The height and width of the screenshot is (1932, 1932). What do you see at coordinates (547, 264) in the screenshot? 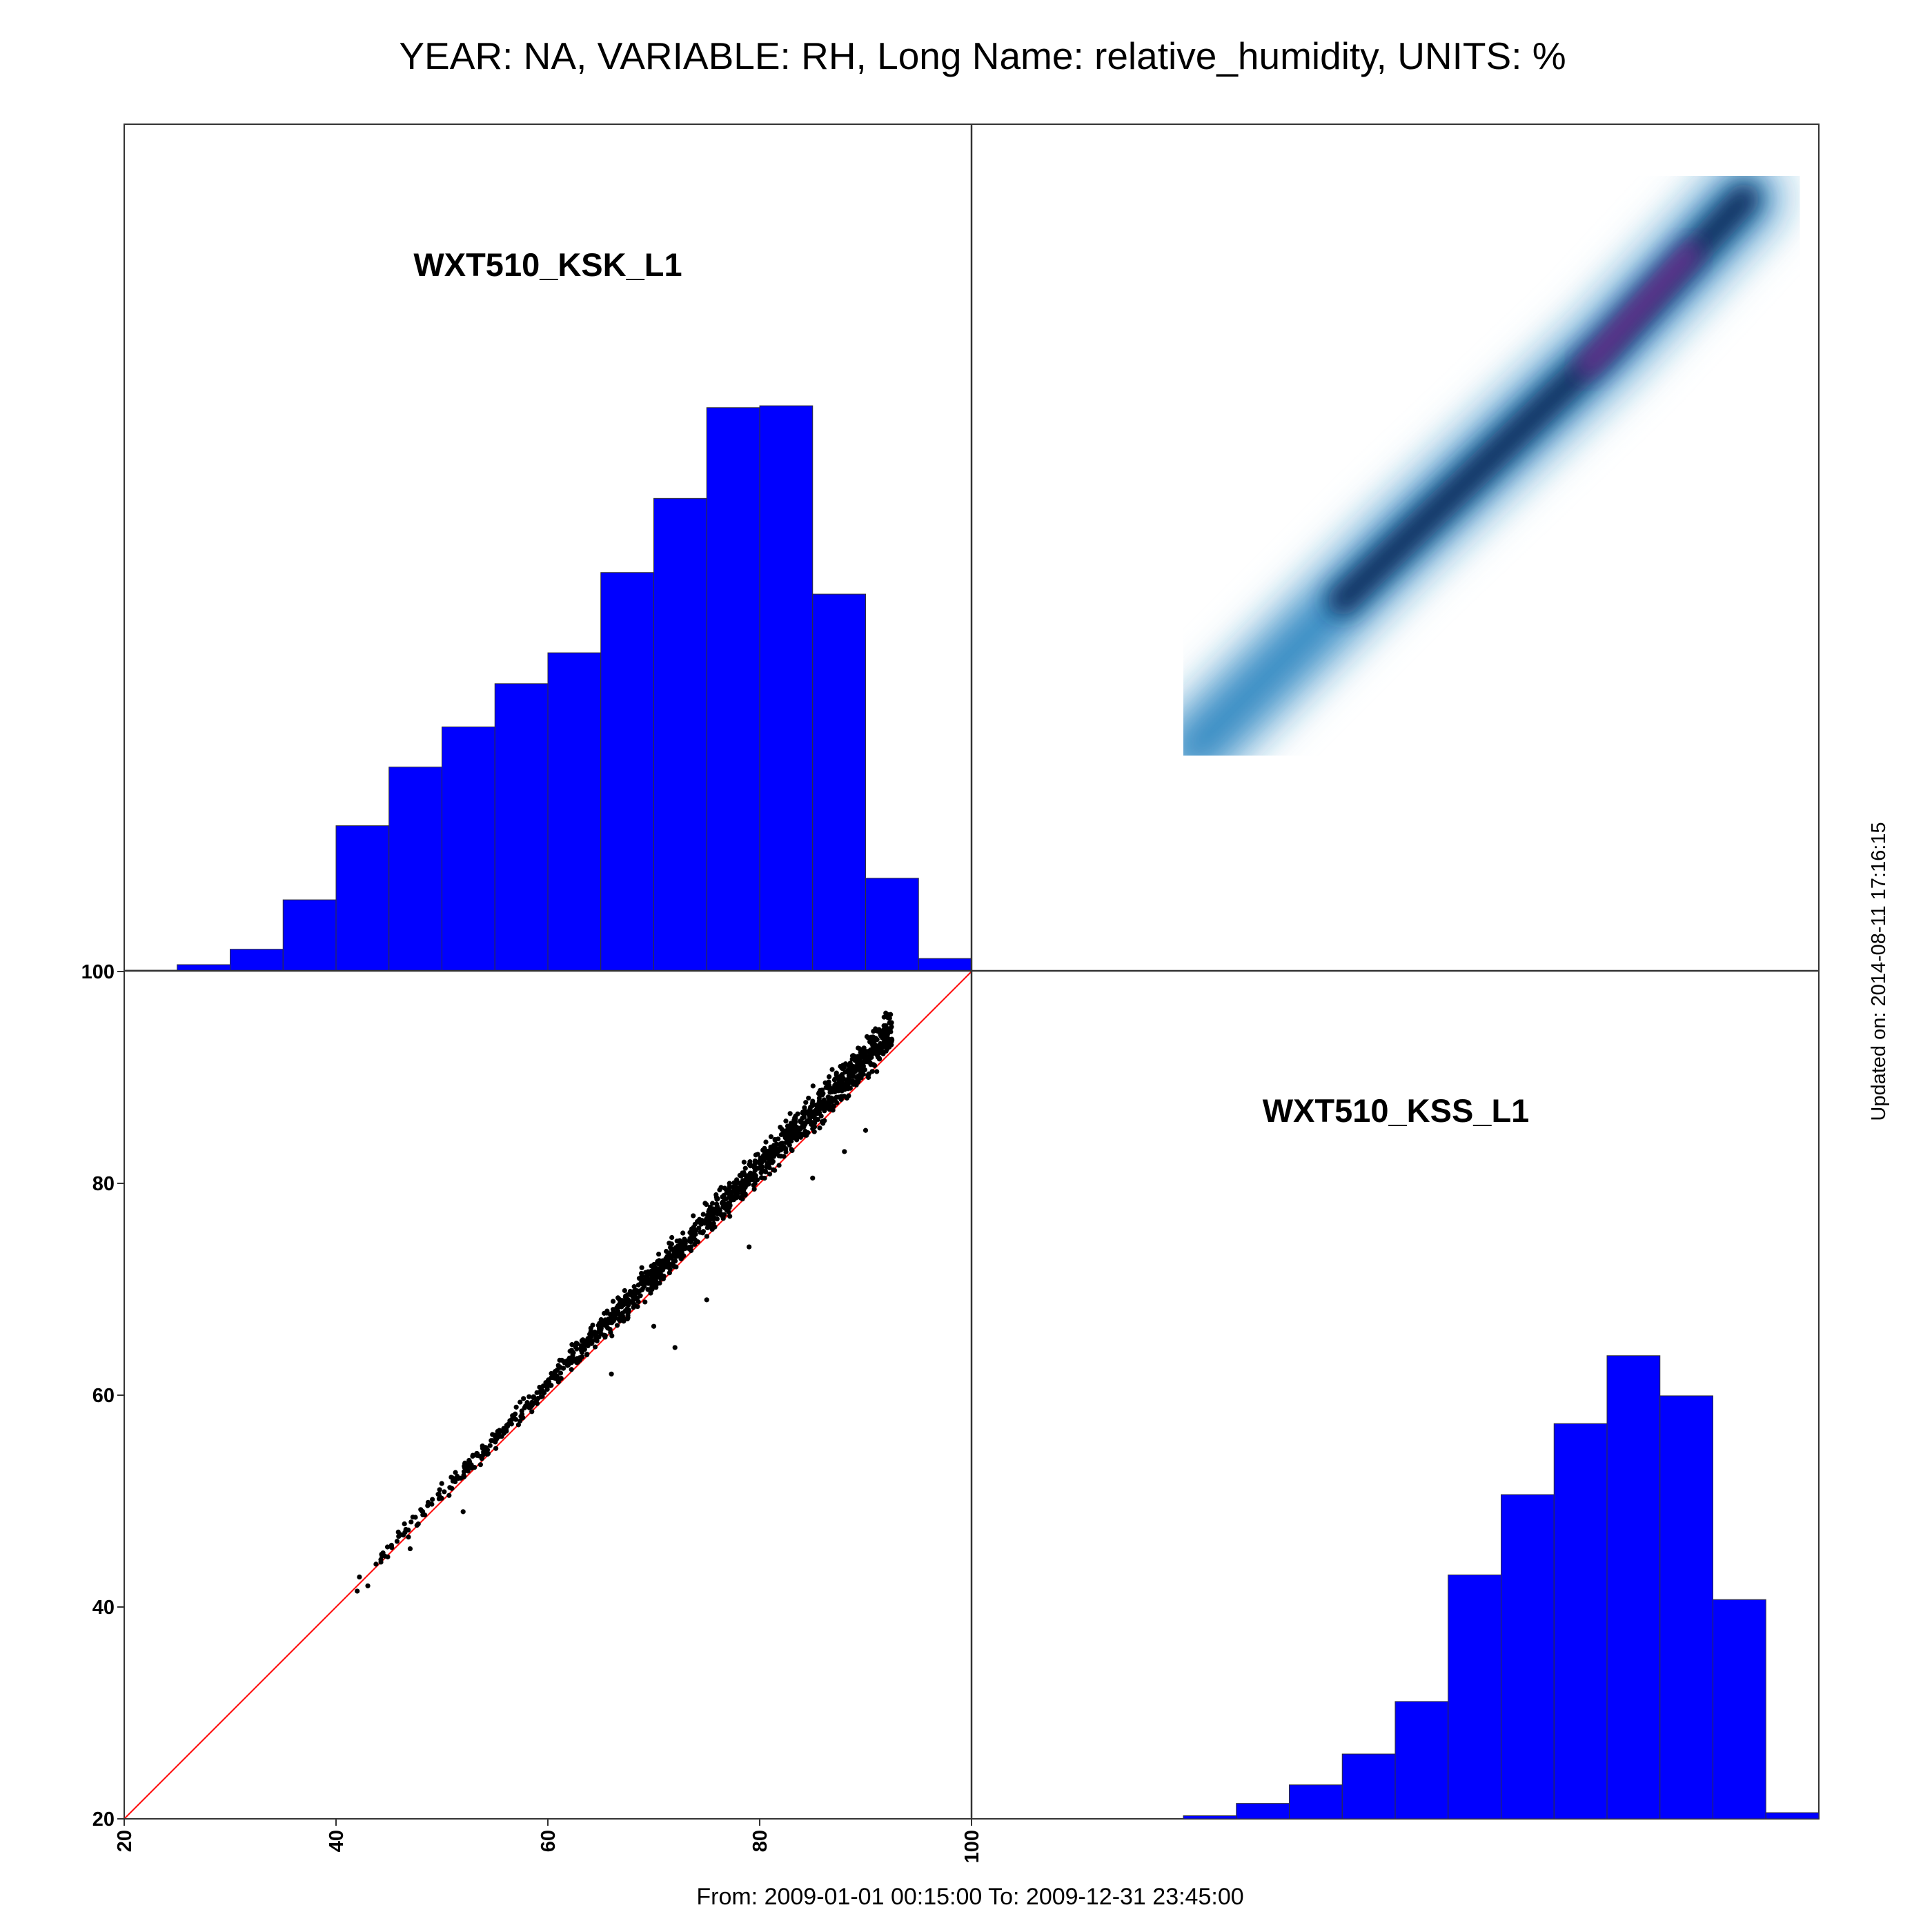
I see `panel-title-ksk: WXT510_KSK_L1` at bounding box center [547, 264].